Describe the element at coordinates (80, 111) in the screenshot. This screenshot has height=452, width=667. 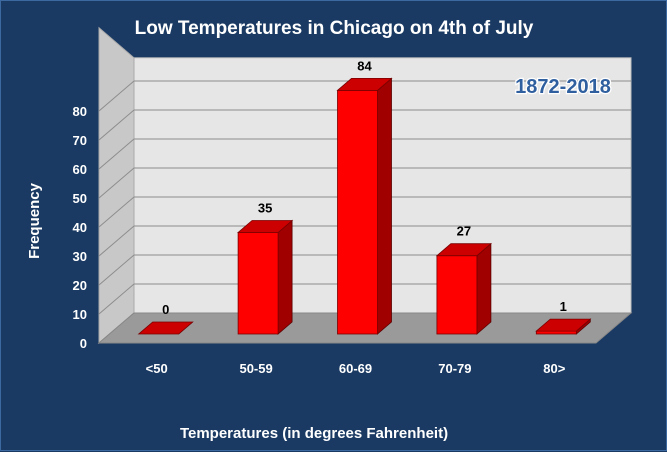
I see `y-tick-label: 80` at that location.